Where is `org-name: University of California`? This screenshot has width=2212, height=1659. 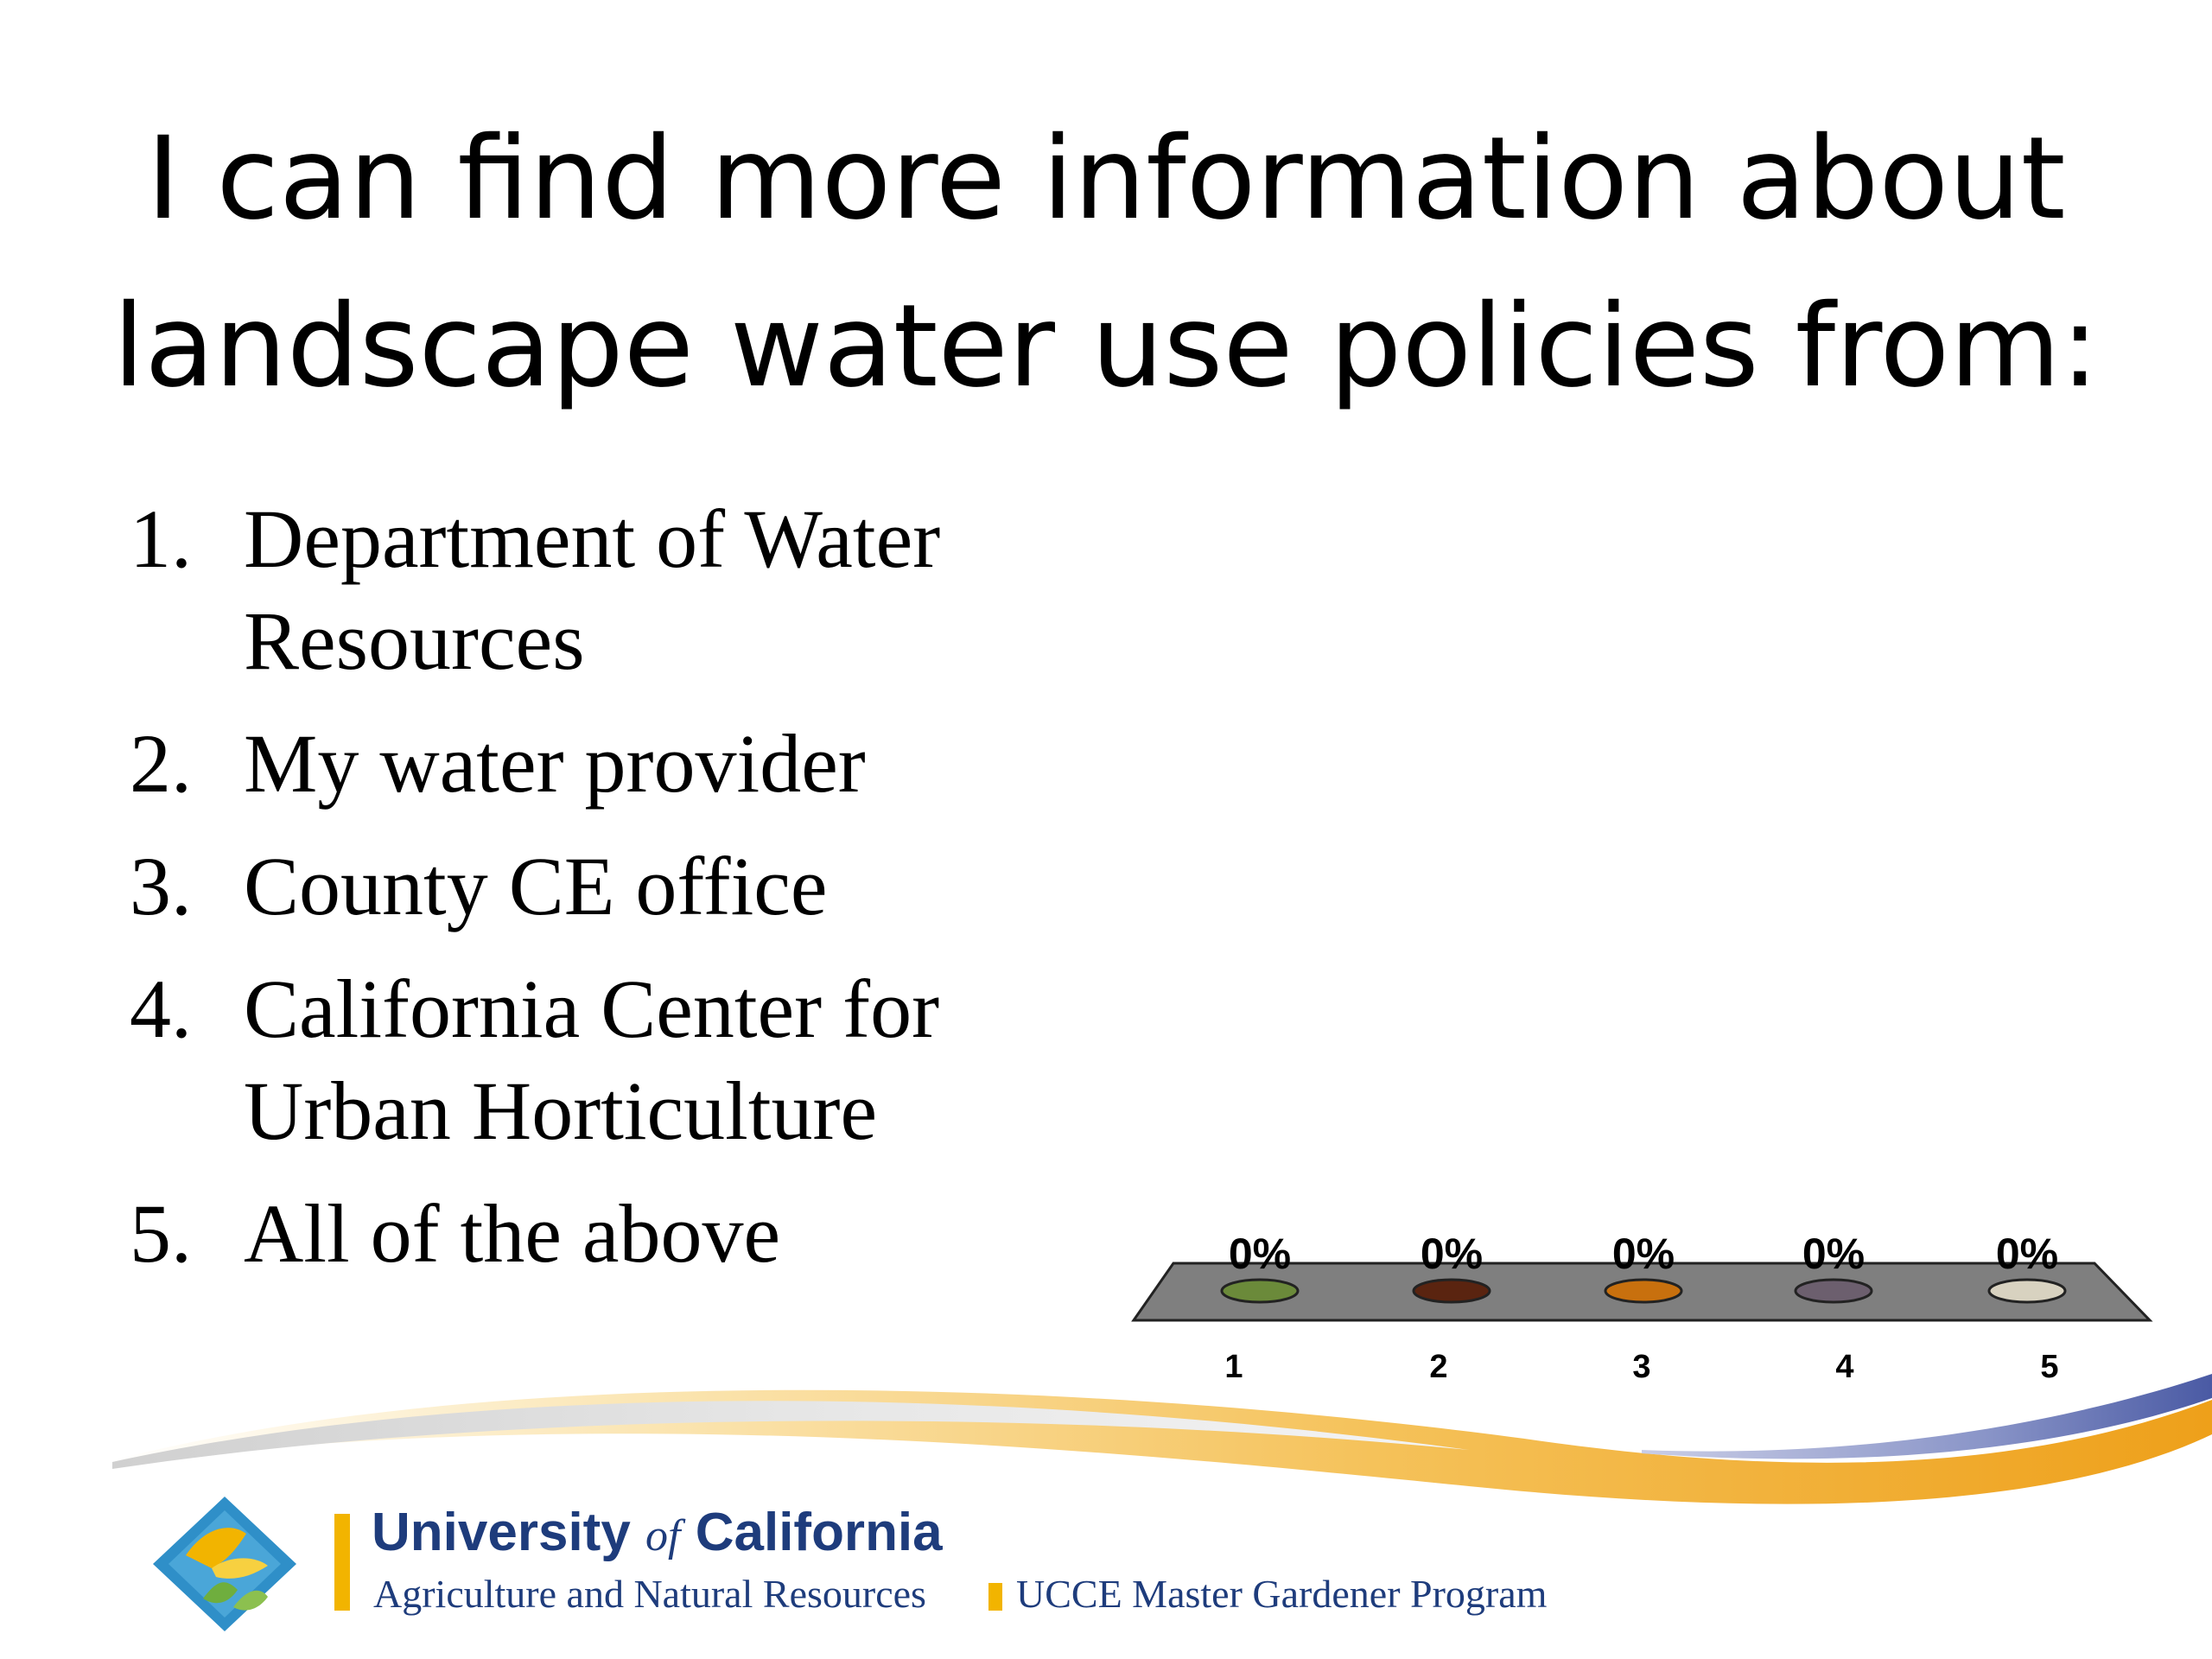
org-name: University of California is located at coordinates (657, 1532).